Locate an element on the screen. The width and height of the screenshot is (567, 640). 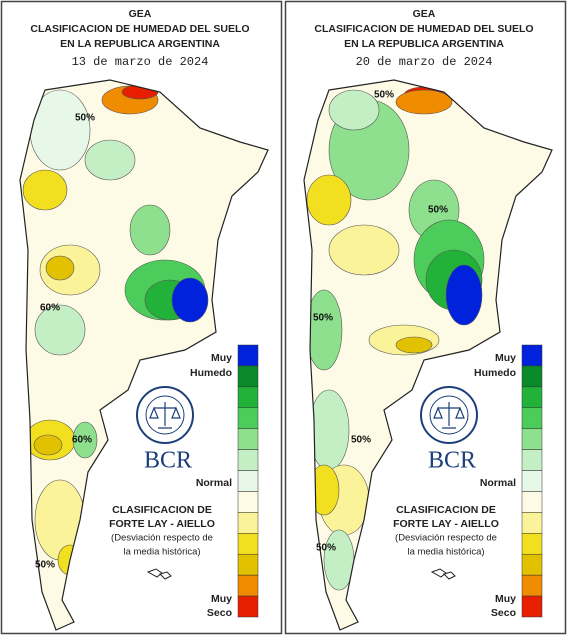
date: 13 de marzo de 2024 is located at coordinates (140, 62).